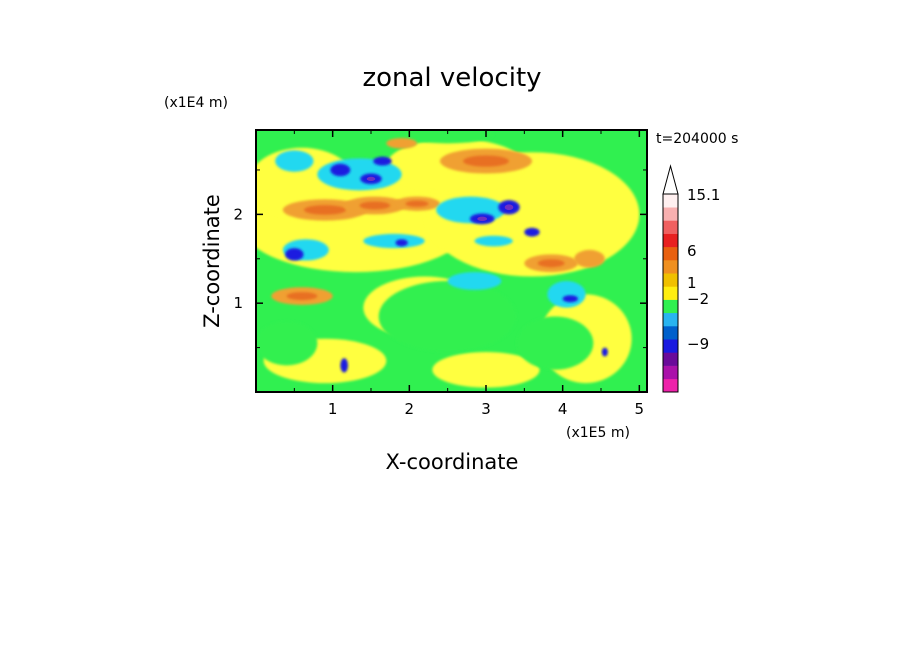 This screenshot has height=654, width=904. What do you see at coordinates (486, 370) in the screenshot?
I see `contour-region-yellow` at bounding box center [486, 370].